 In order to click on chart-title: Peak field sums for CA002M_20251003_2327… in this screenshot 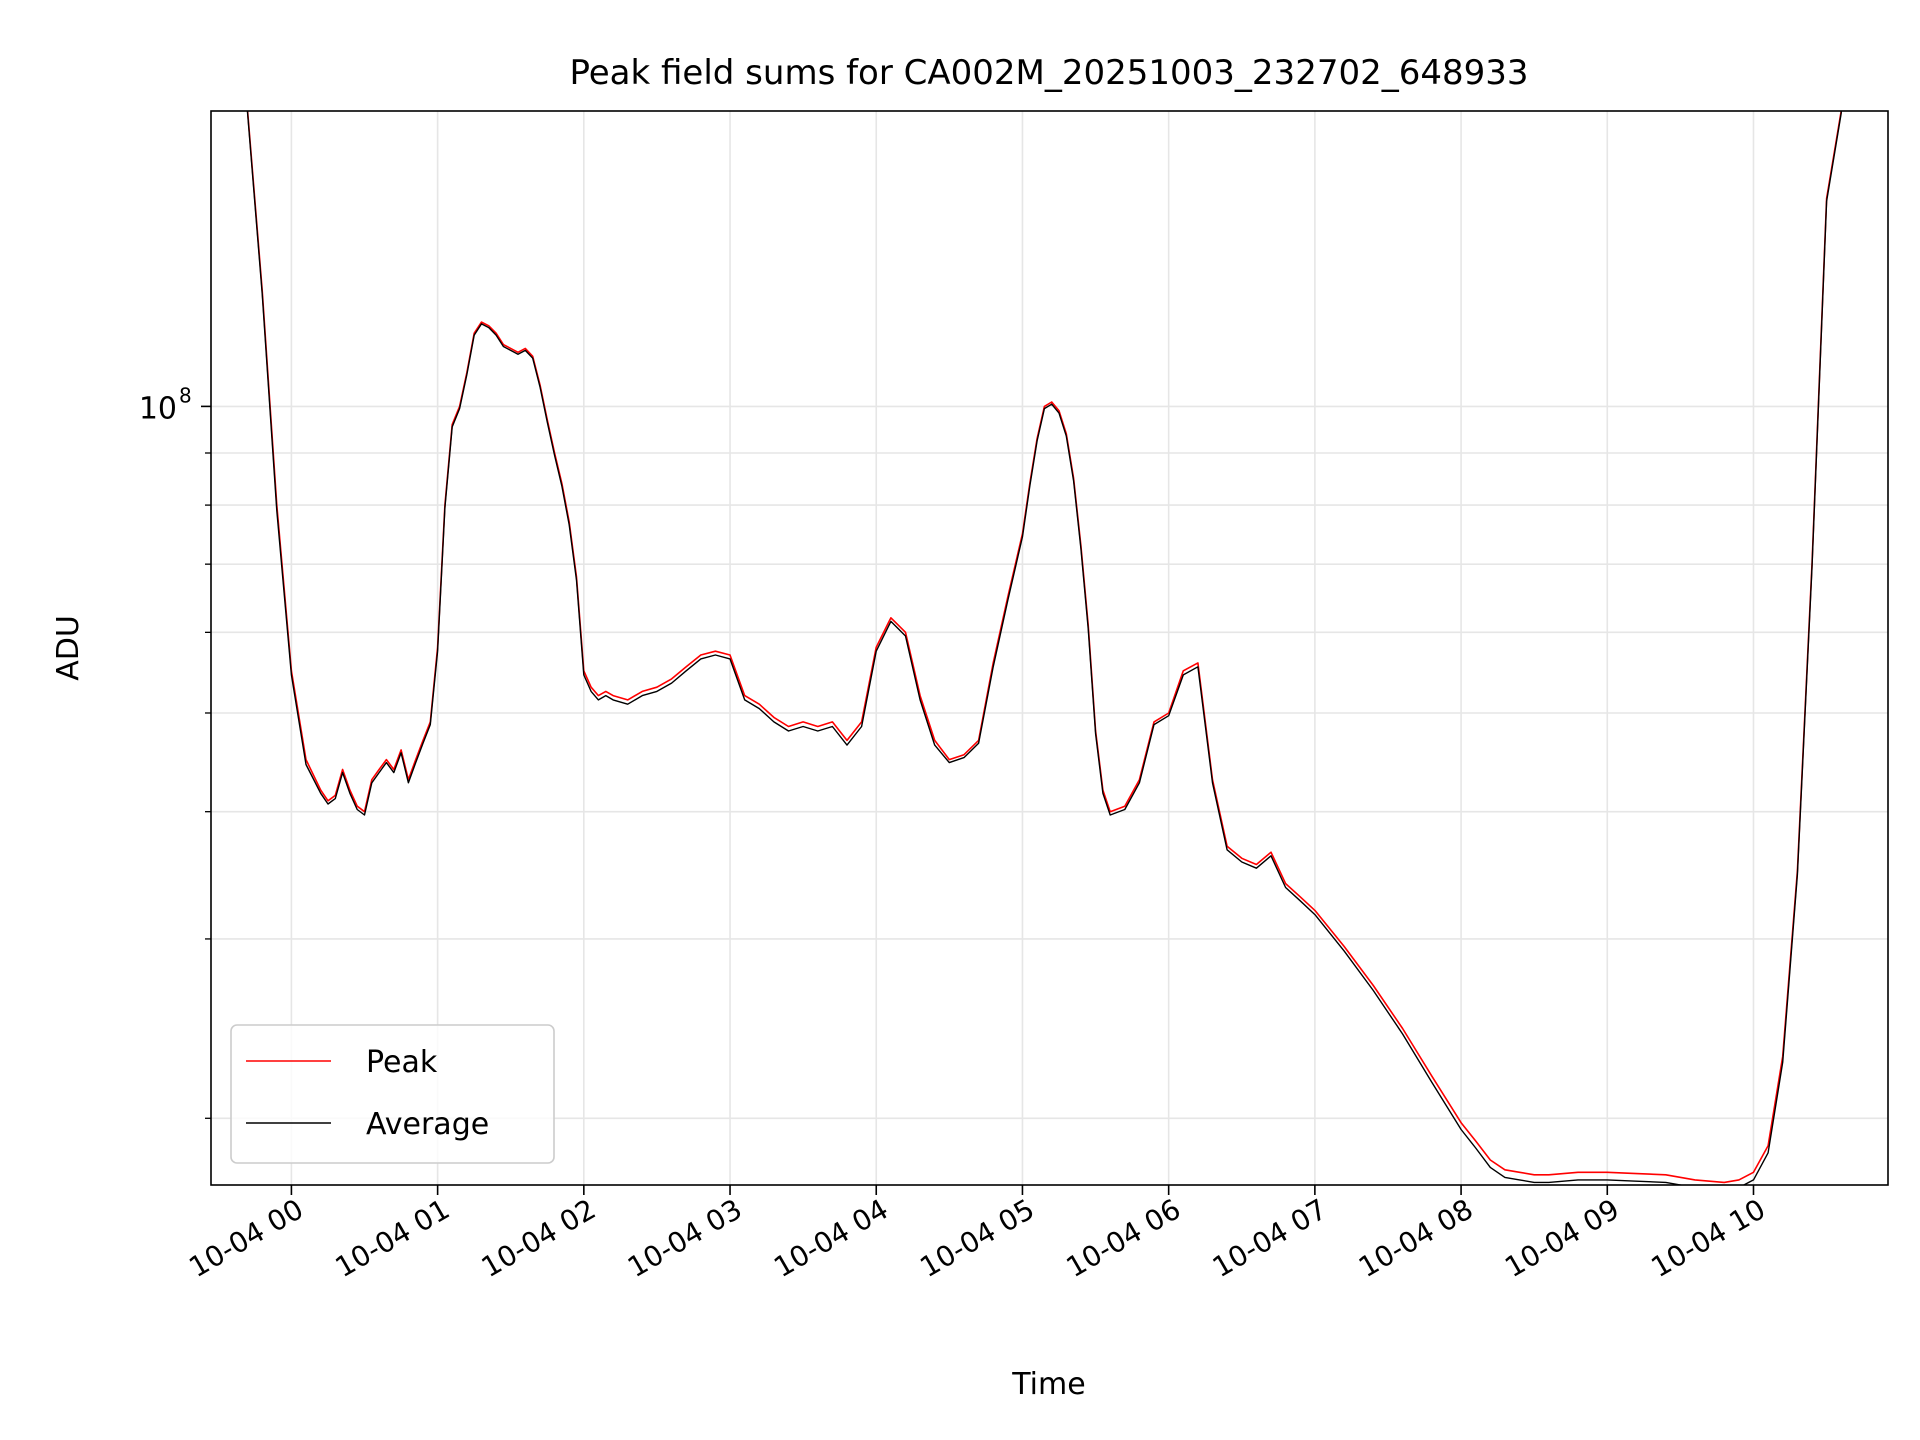, I will do `click(1048, 73)`.